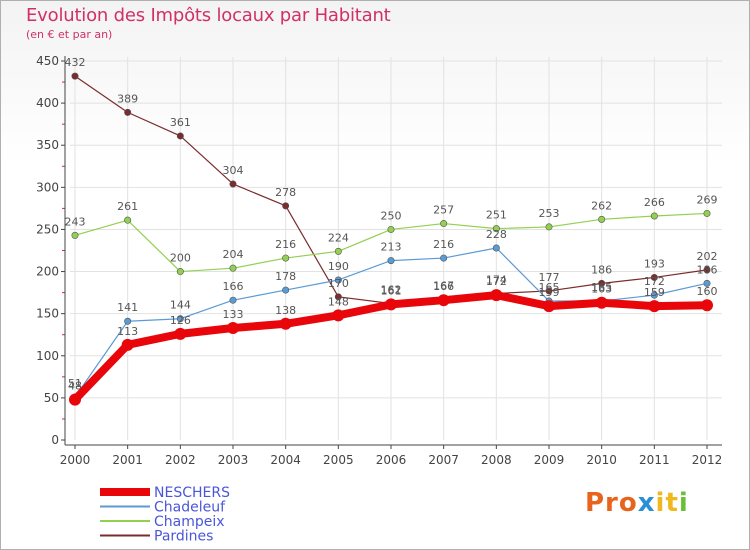 This screenshot has height=550, width=750. I want to click on data-label-chadeleuf: 186, so click(707, 269).